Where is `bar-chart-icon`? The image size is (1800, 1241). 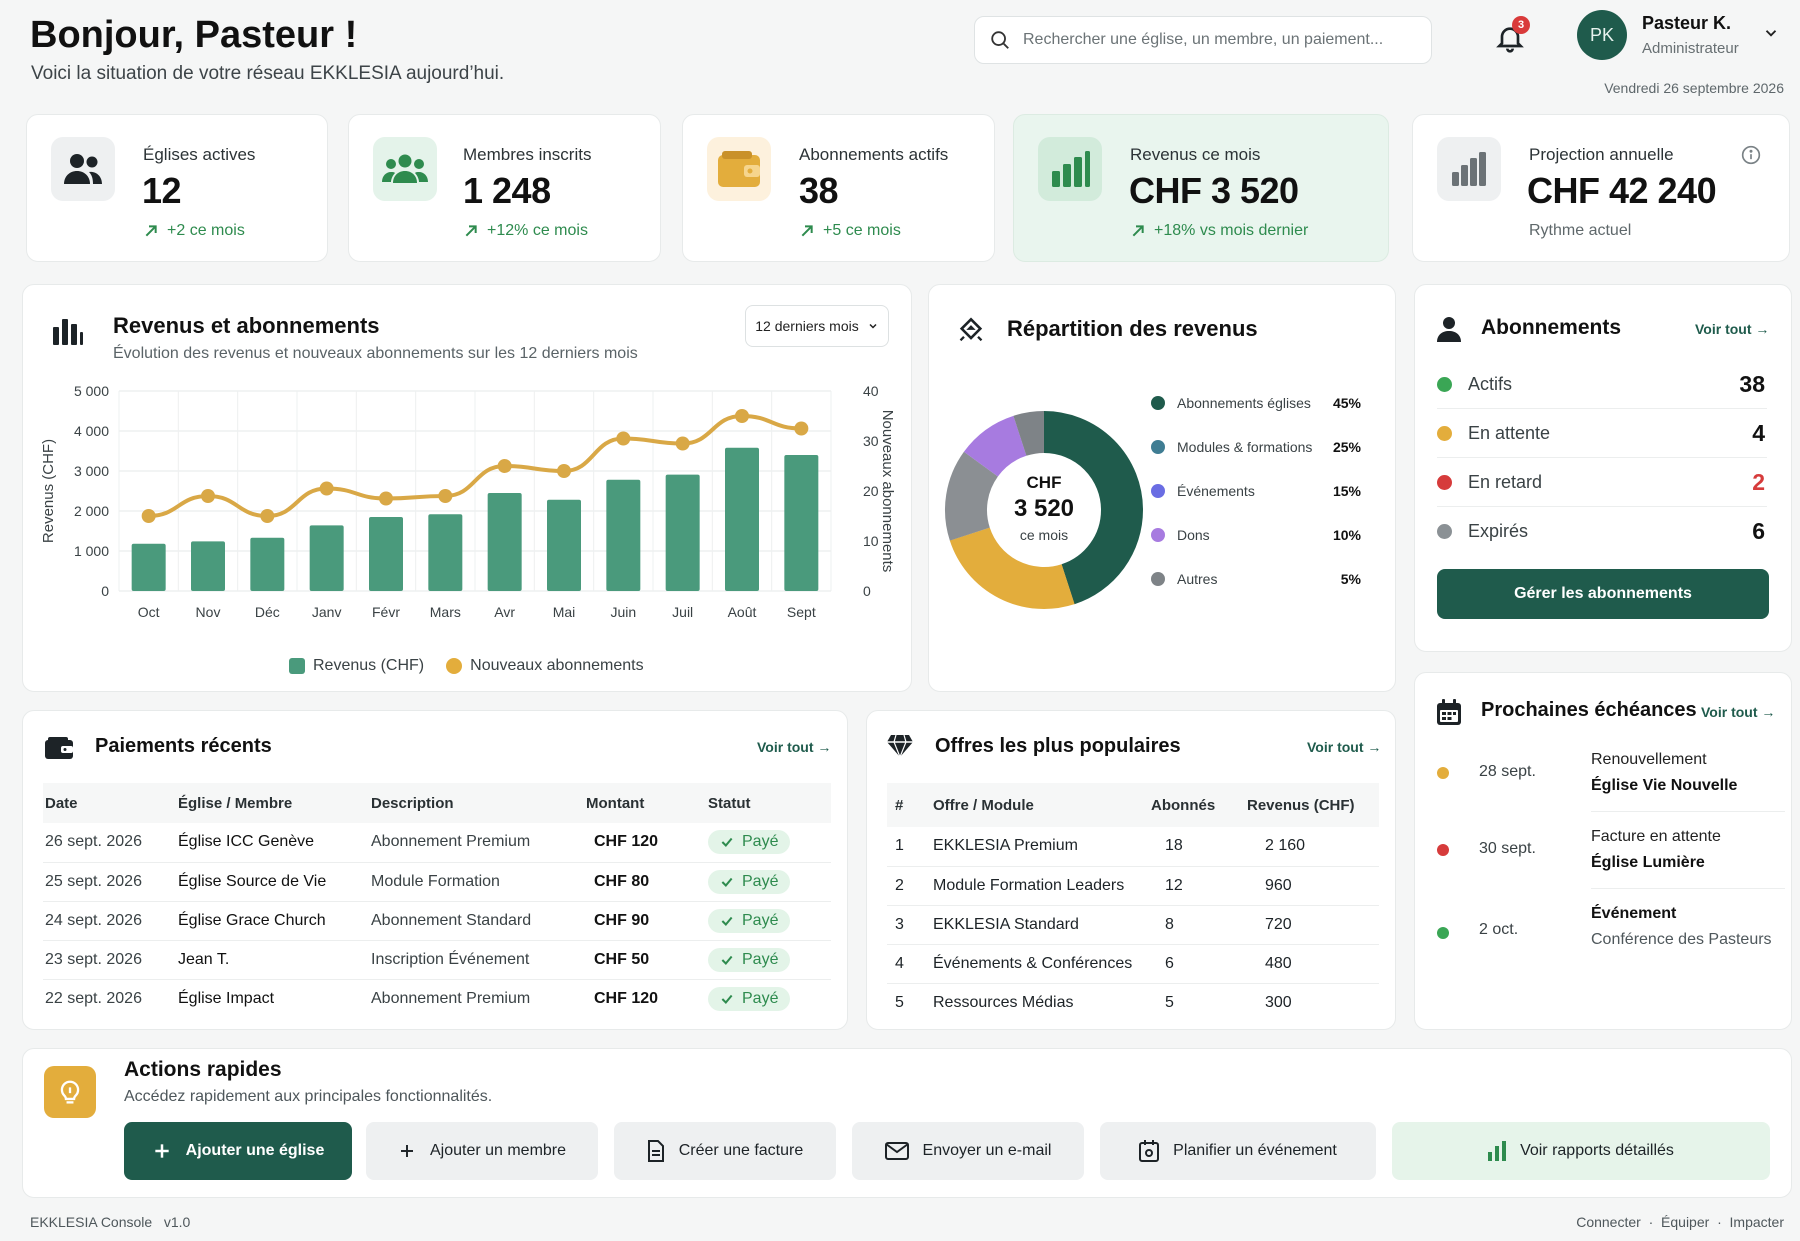 bar-chart-icon is located at coordinates (68, 332).